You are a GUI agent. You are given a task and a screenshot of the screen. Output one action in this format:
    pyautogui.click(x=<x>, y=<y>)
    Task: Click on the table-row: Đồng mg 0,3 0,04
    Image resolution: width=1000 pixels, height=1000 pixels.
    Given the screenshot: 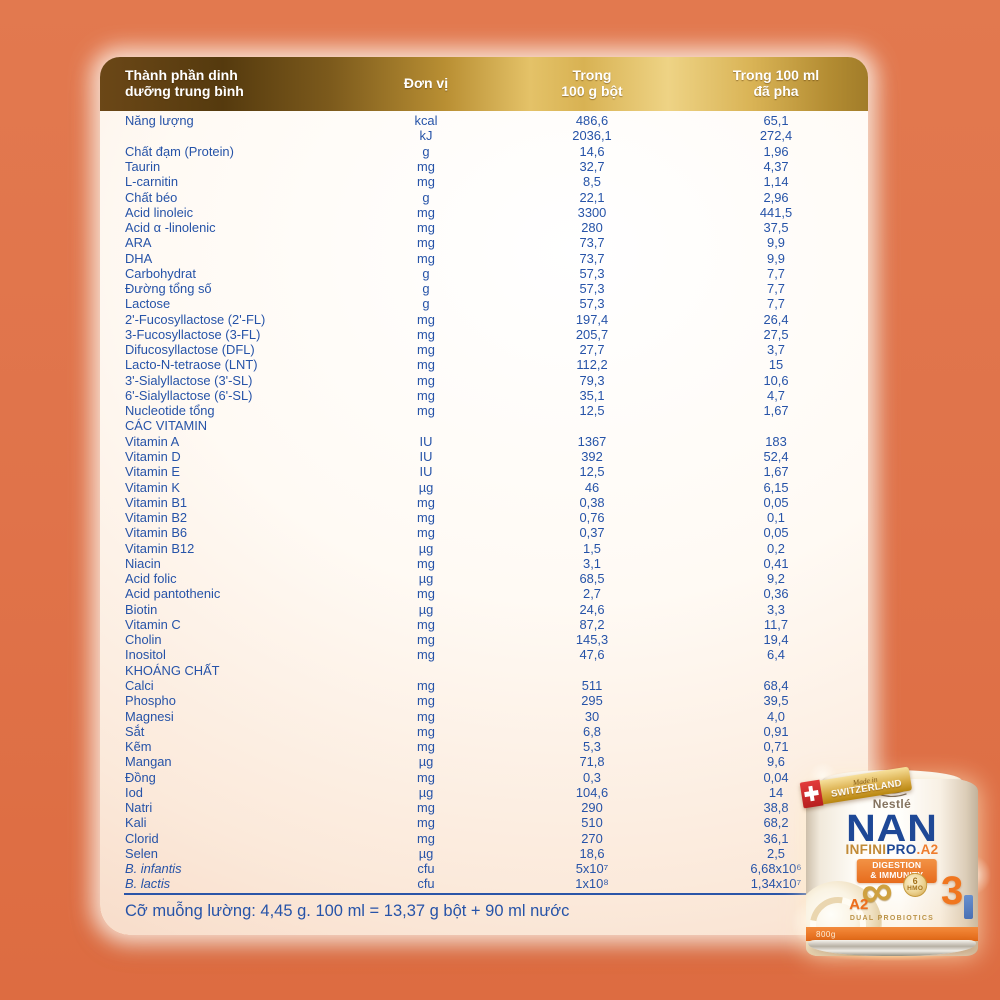 What is the action you would take?
    pyautogui.click(x=484, y=777)
    